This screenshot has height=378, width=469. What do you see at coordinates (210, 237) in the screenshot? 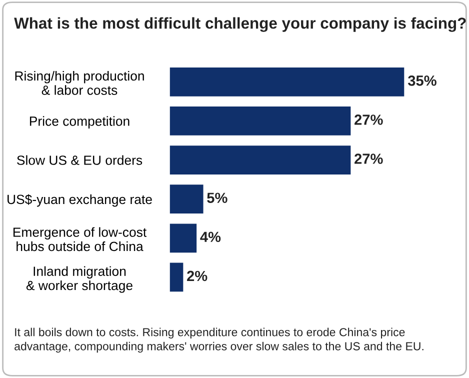
I see `data-label: 4%` at bounding box center [210, 237].